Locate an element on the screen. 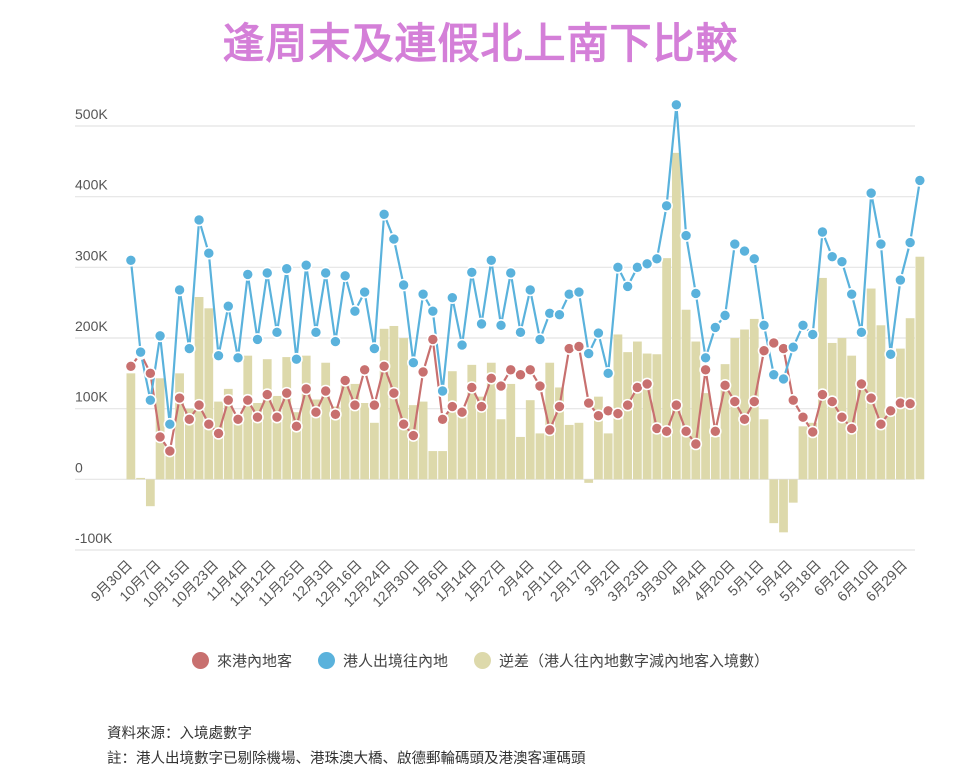 This screenshot has width=961, height=777. legend-label: 港人出境往內地 is located at coordinates (395, 661).